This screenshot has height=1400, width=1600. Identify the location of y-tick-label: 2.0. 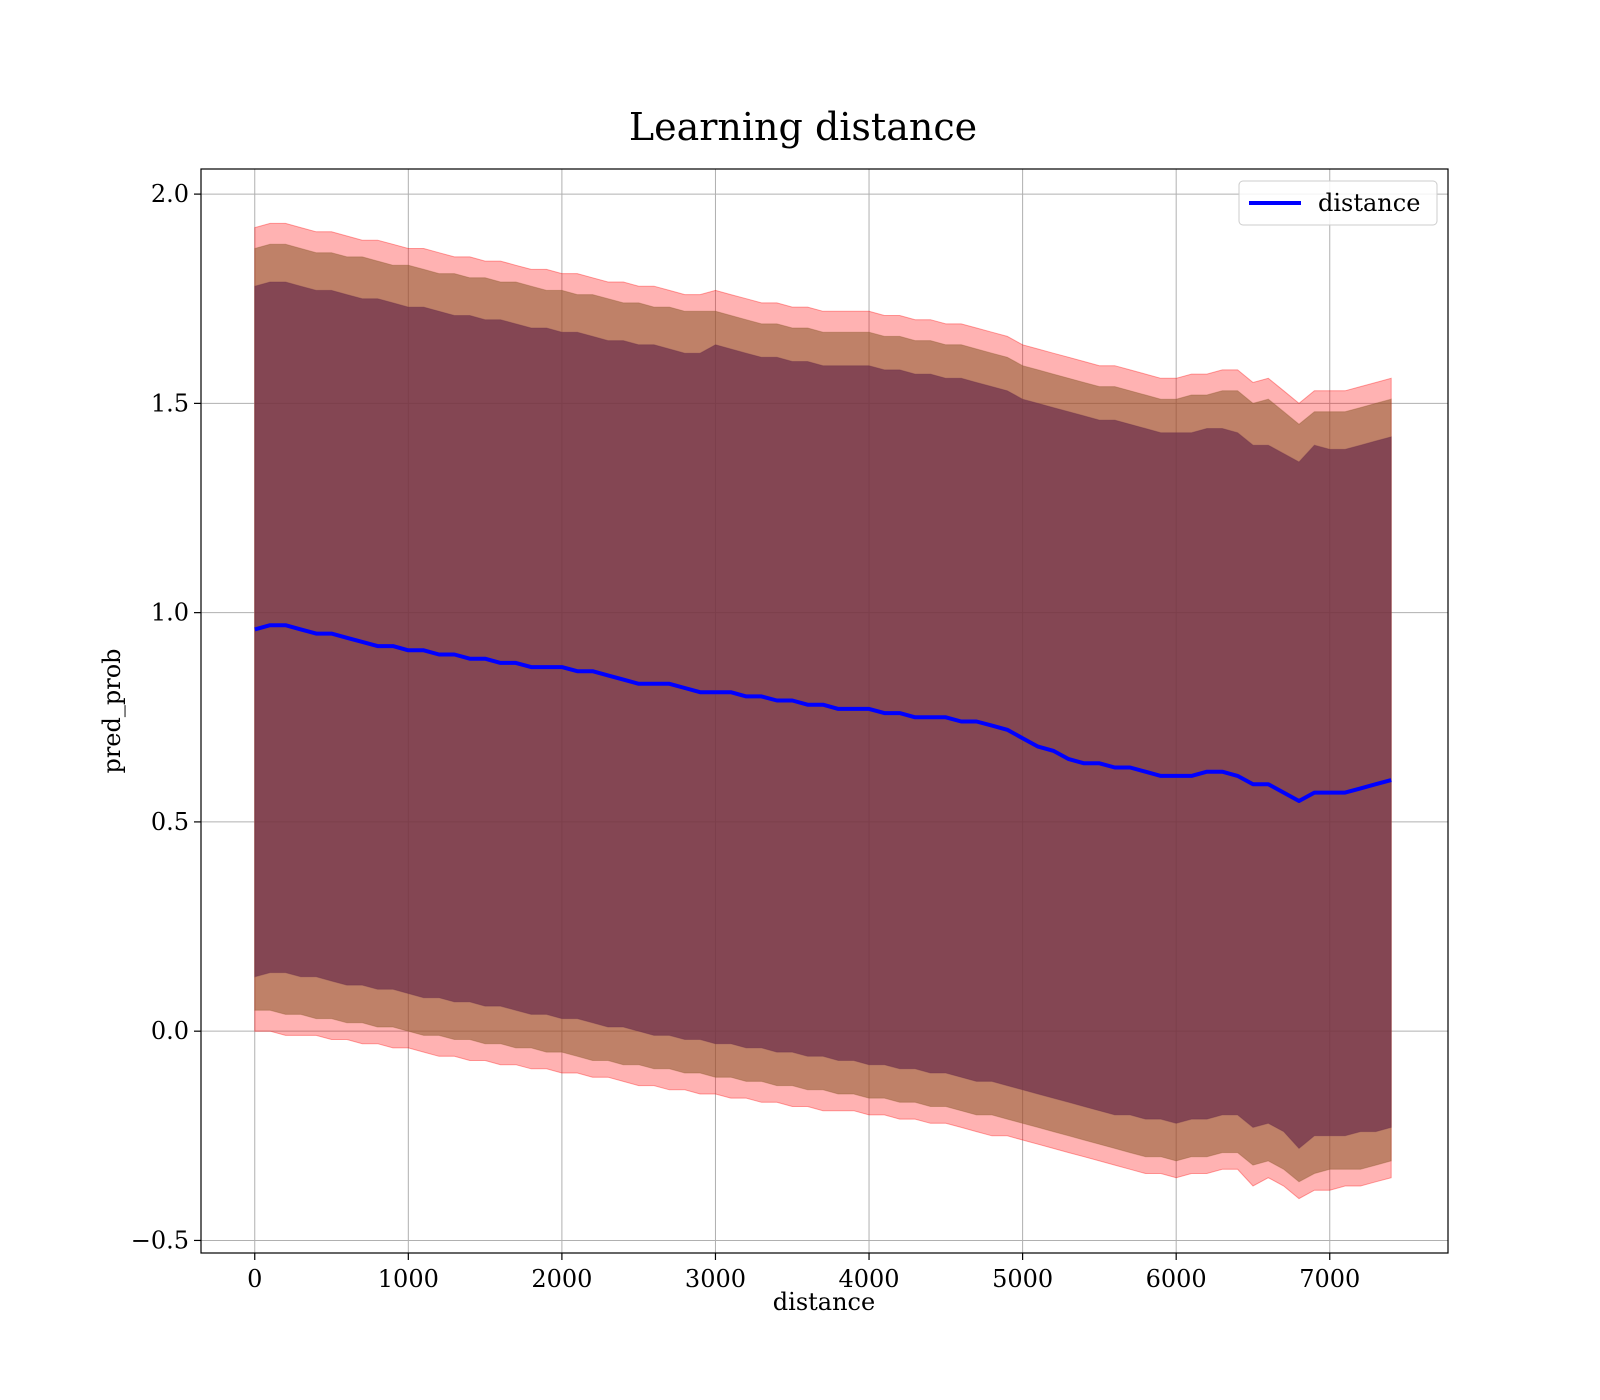
(170, 194).